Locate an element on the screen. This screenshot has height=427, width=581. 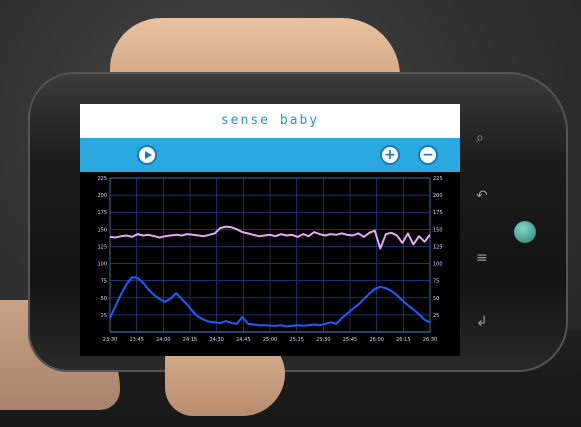
y-tick-label-right: 125 is located at coordinates (438, 247).